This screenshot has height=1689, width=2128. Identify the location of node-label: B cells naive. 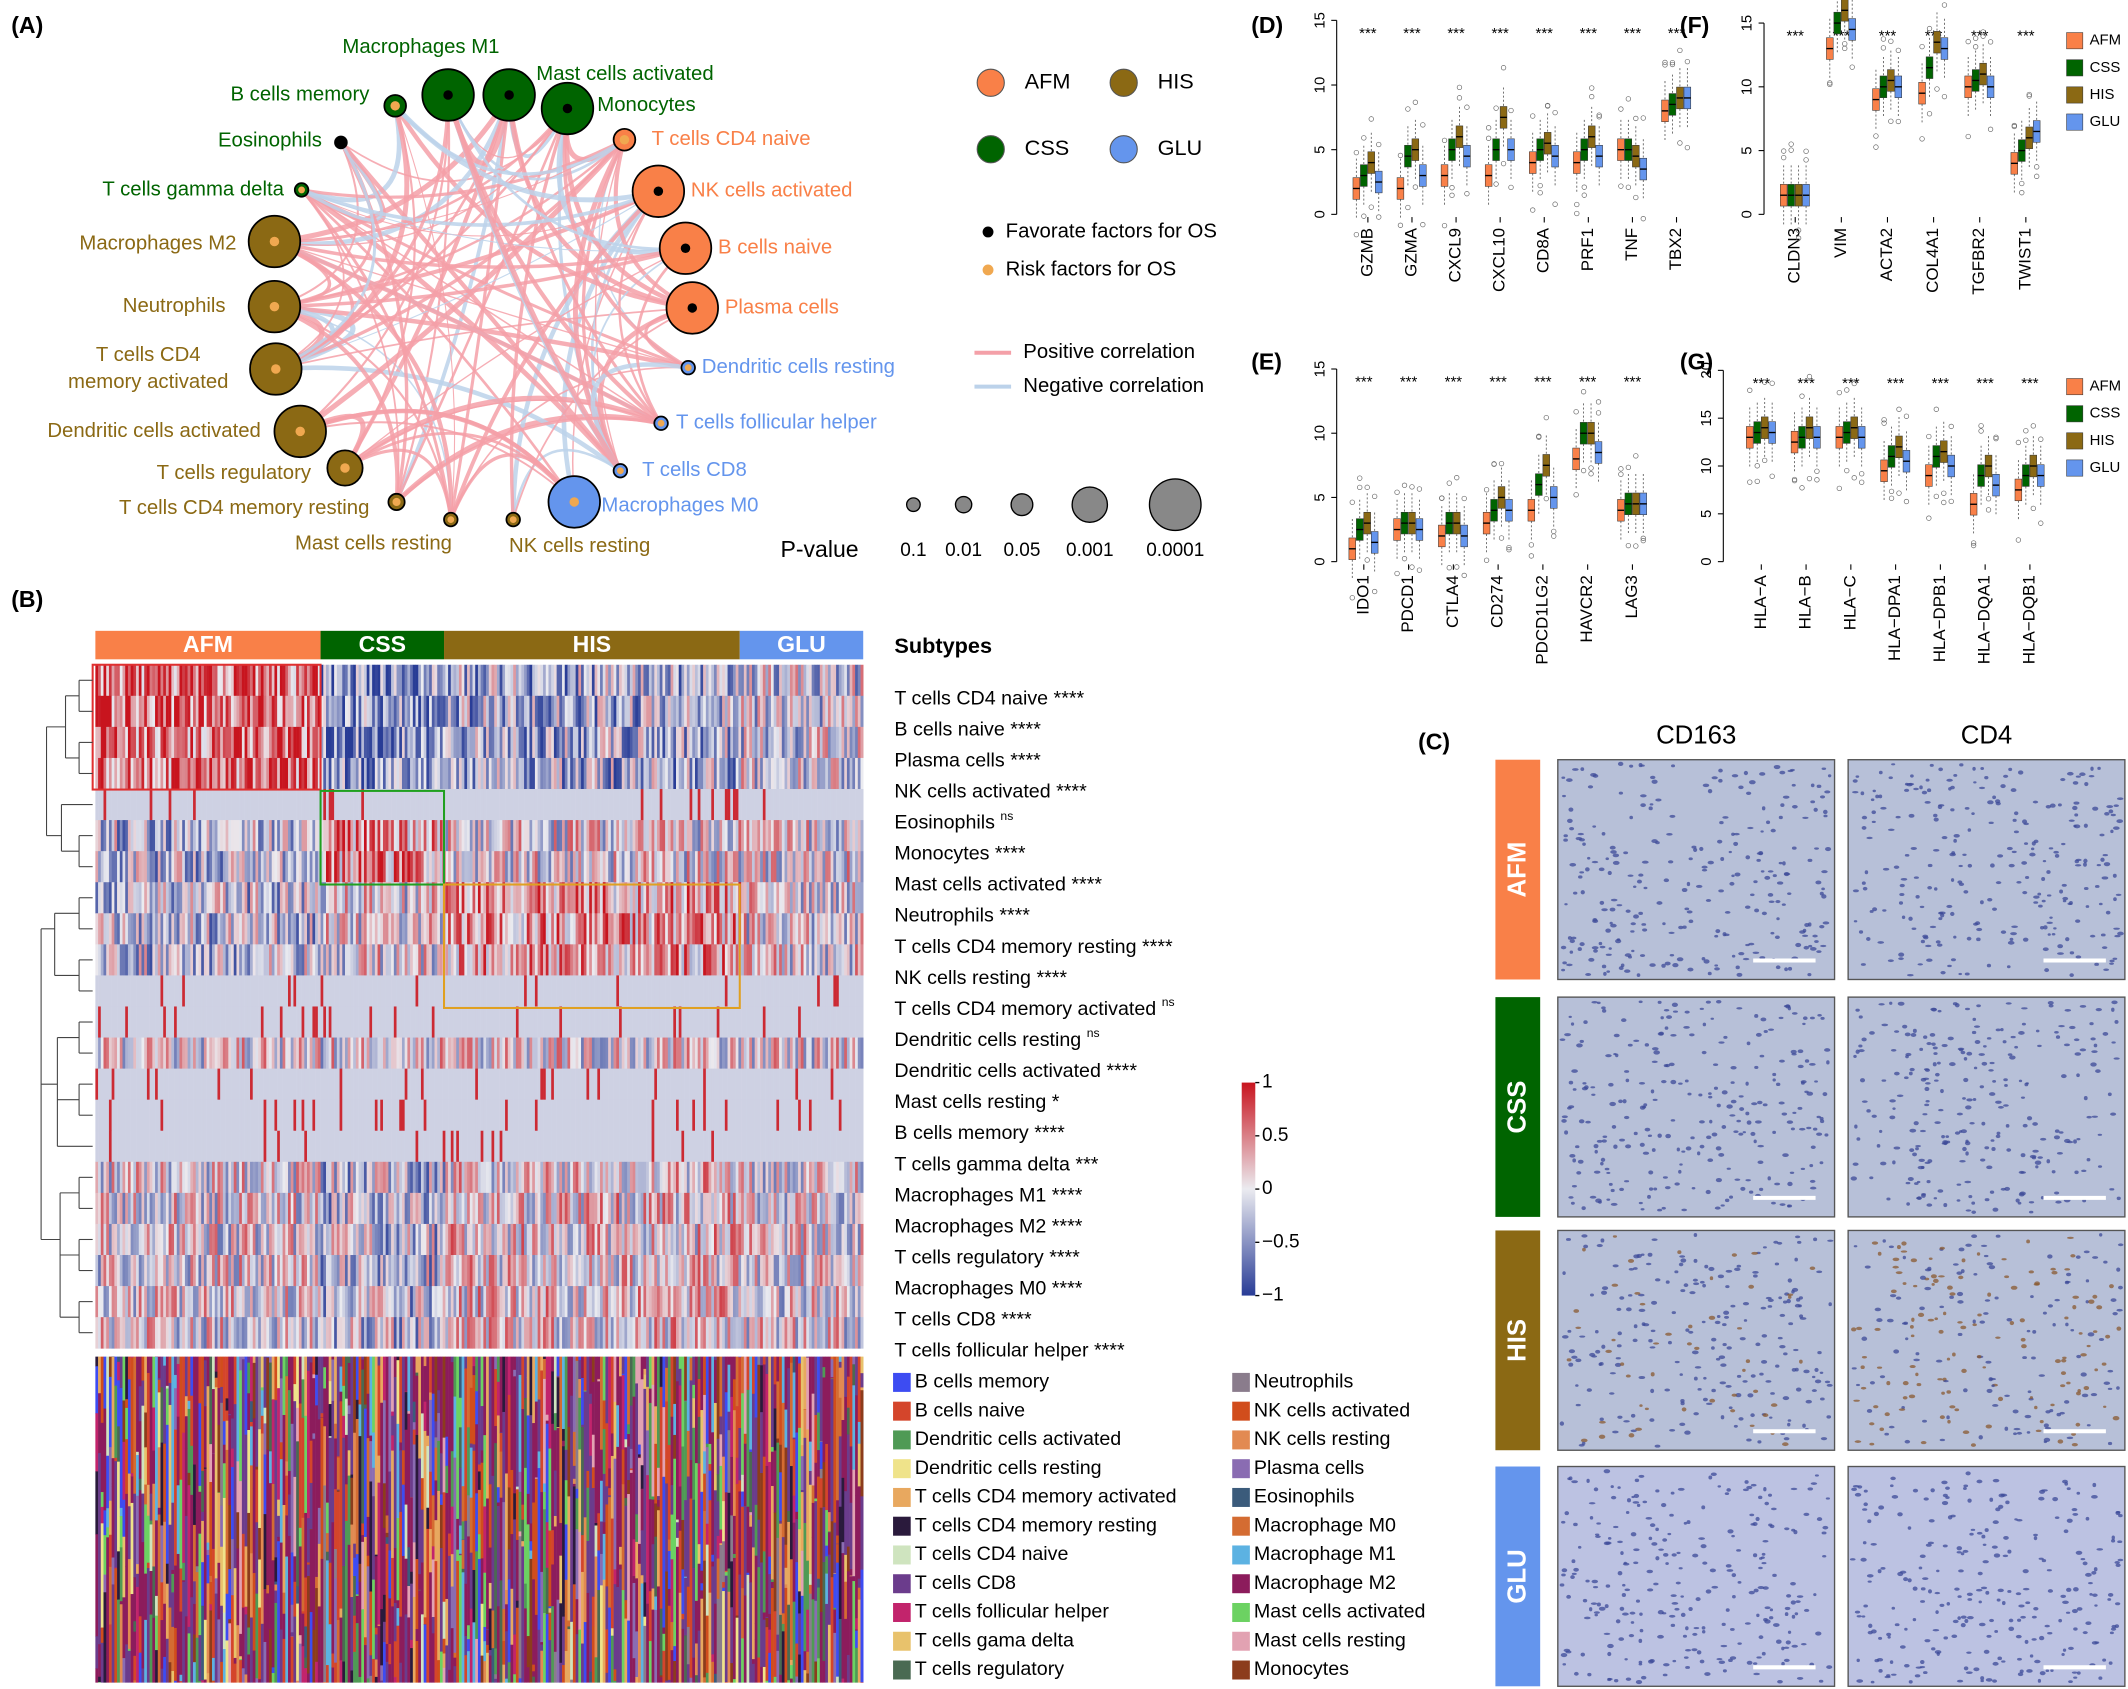
(775, 248).